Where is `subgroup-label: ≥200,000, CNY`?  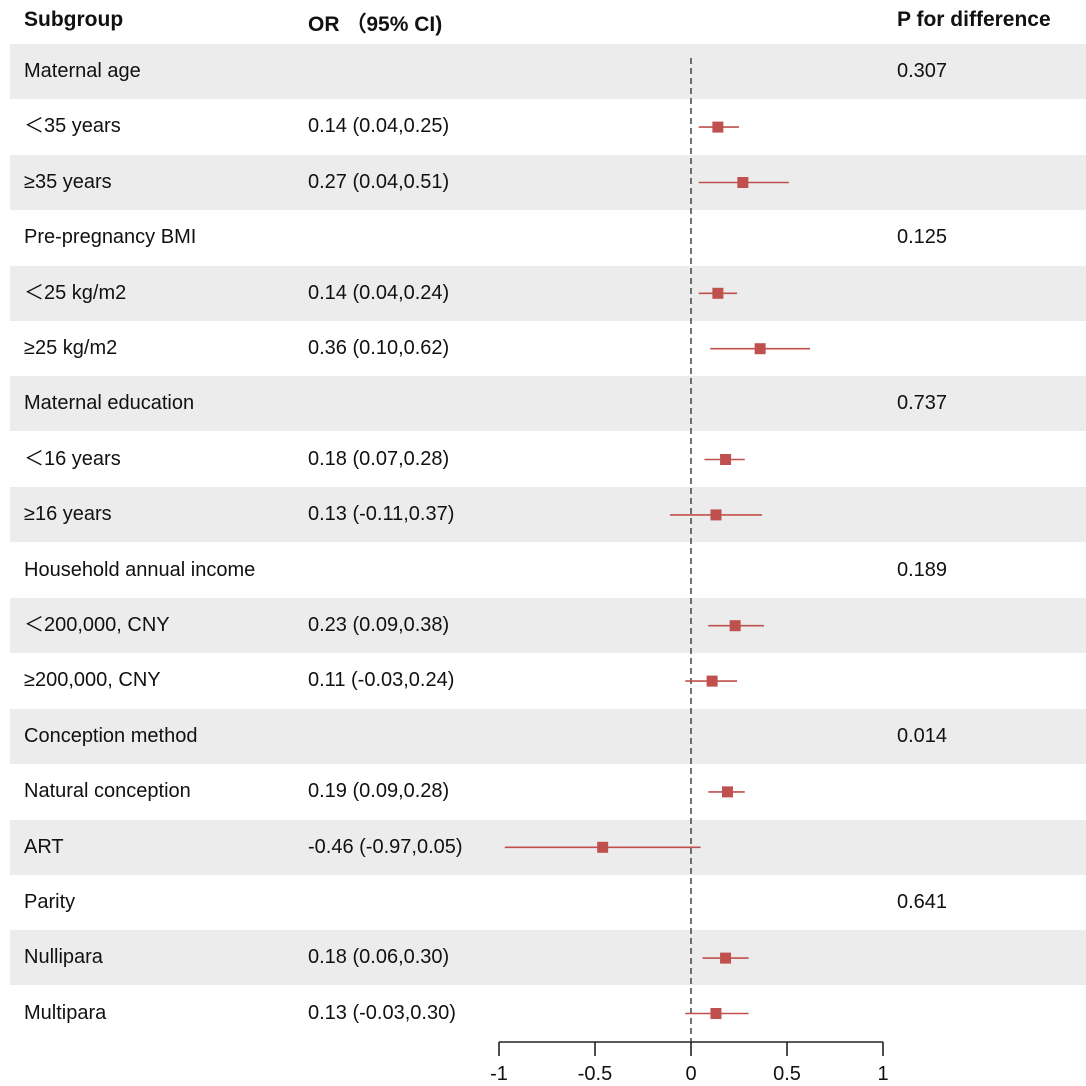 subgroup-label: ≥200,000, CNY is located at coordinates (92, 680).